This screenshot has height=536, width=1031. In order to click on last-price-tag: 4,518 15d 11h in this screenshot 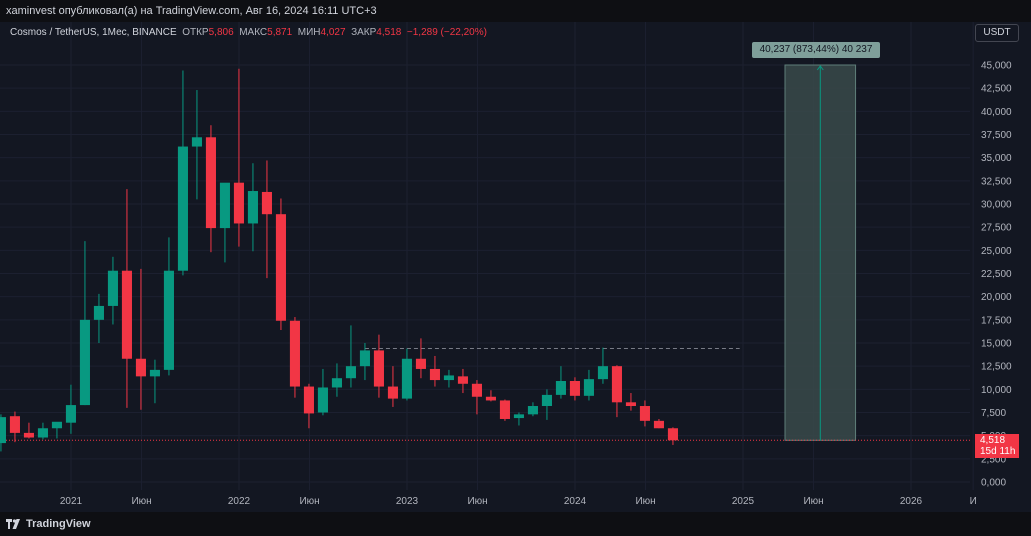, I will do `click(997, 446)`.